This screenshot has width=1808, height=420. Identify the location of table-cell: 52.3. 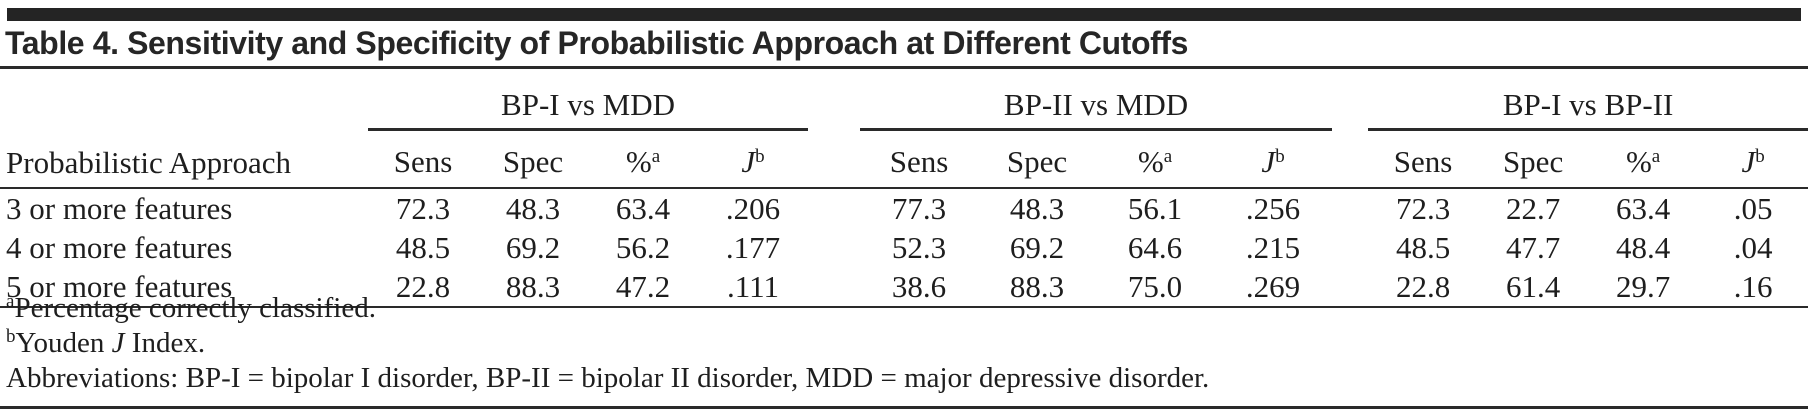
(919, 247).